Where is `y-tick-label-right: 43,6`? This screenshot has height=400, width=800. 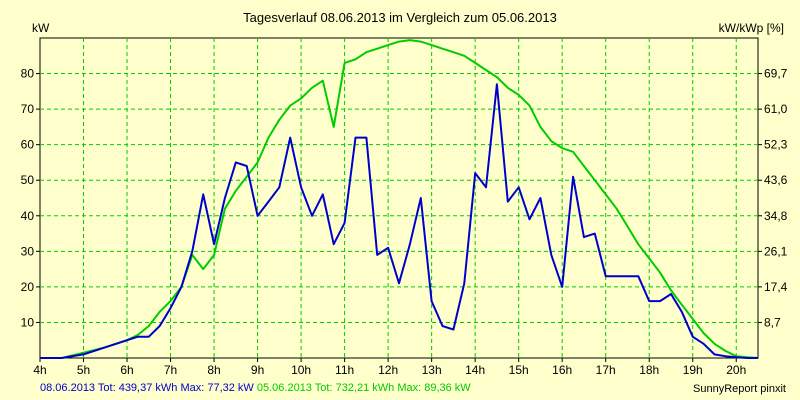 y-tick-label-right: 43,6 is located at coordinates (776, 180).